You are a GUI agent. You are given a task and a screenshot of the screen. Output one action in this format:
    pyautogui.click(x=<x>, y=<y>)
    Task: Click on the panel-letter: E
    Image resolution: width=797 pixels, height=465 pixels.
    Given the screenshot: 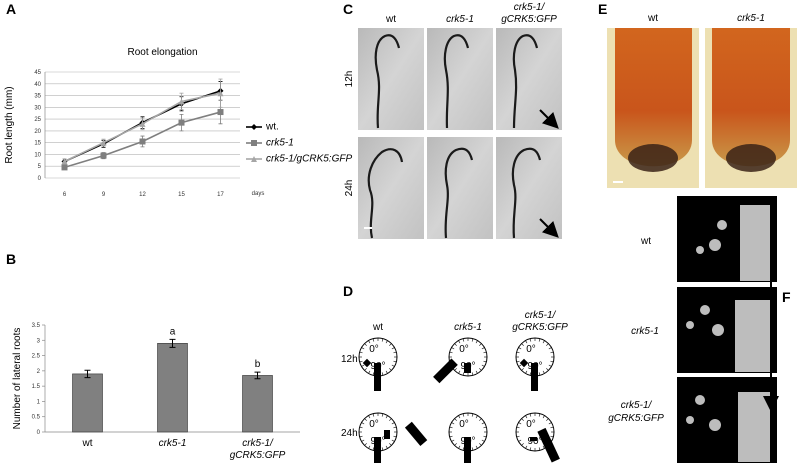 What is the action you would take?
    pyautogui.click(x=602, y=9)
    